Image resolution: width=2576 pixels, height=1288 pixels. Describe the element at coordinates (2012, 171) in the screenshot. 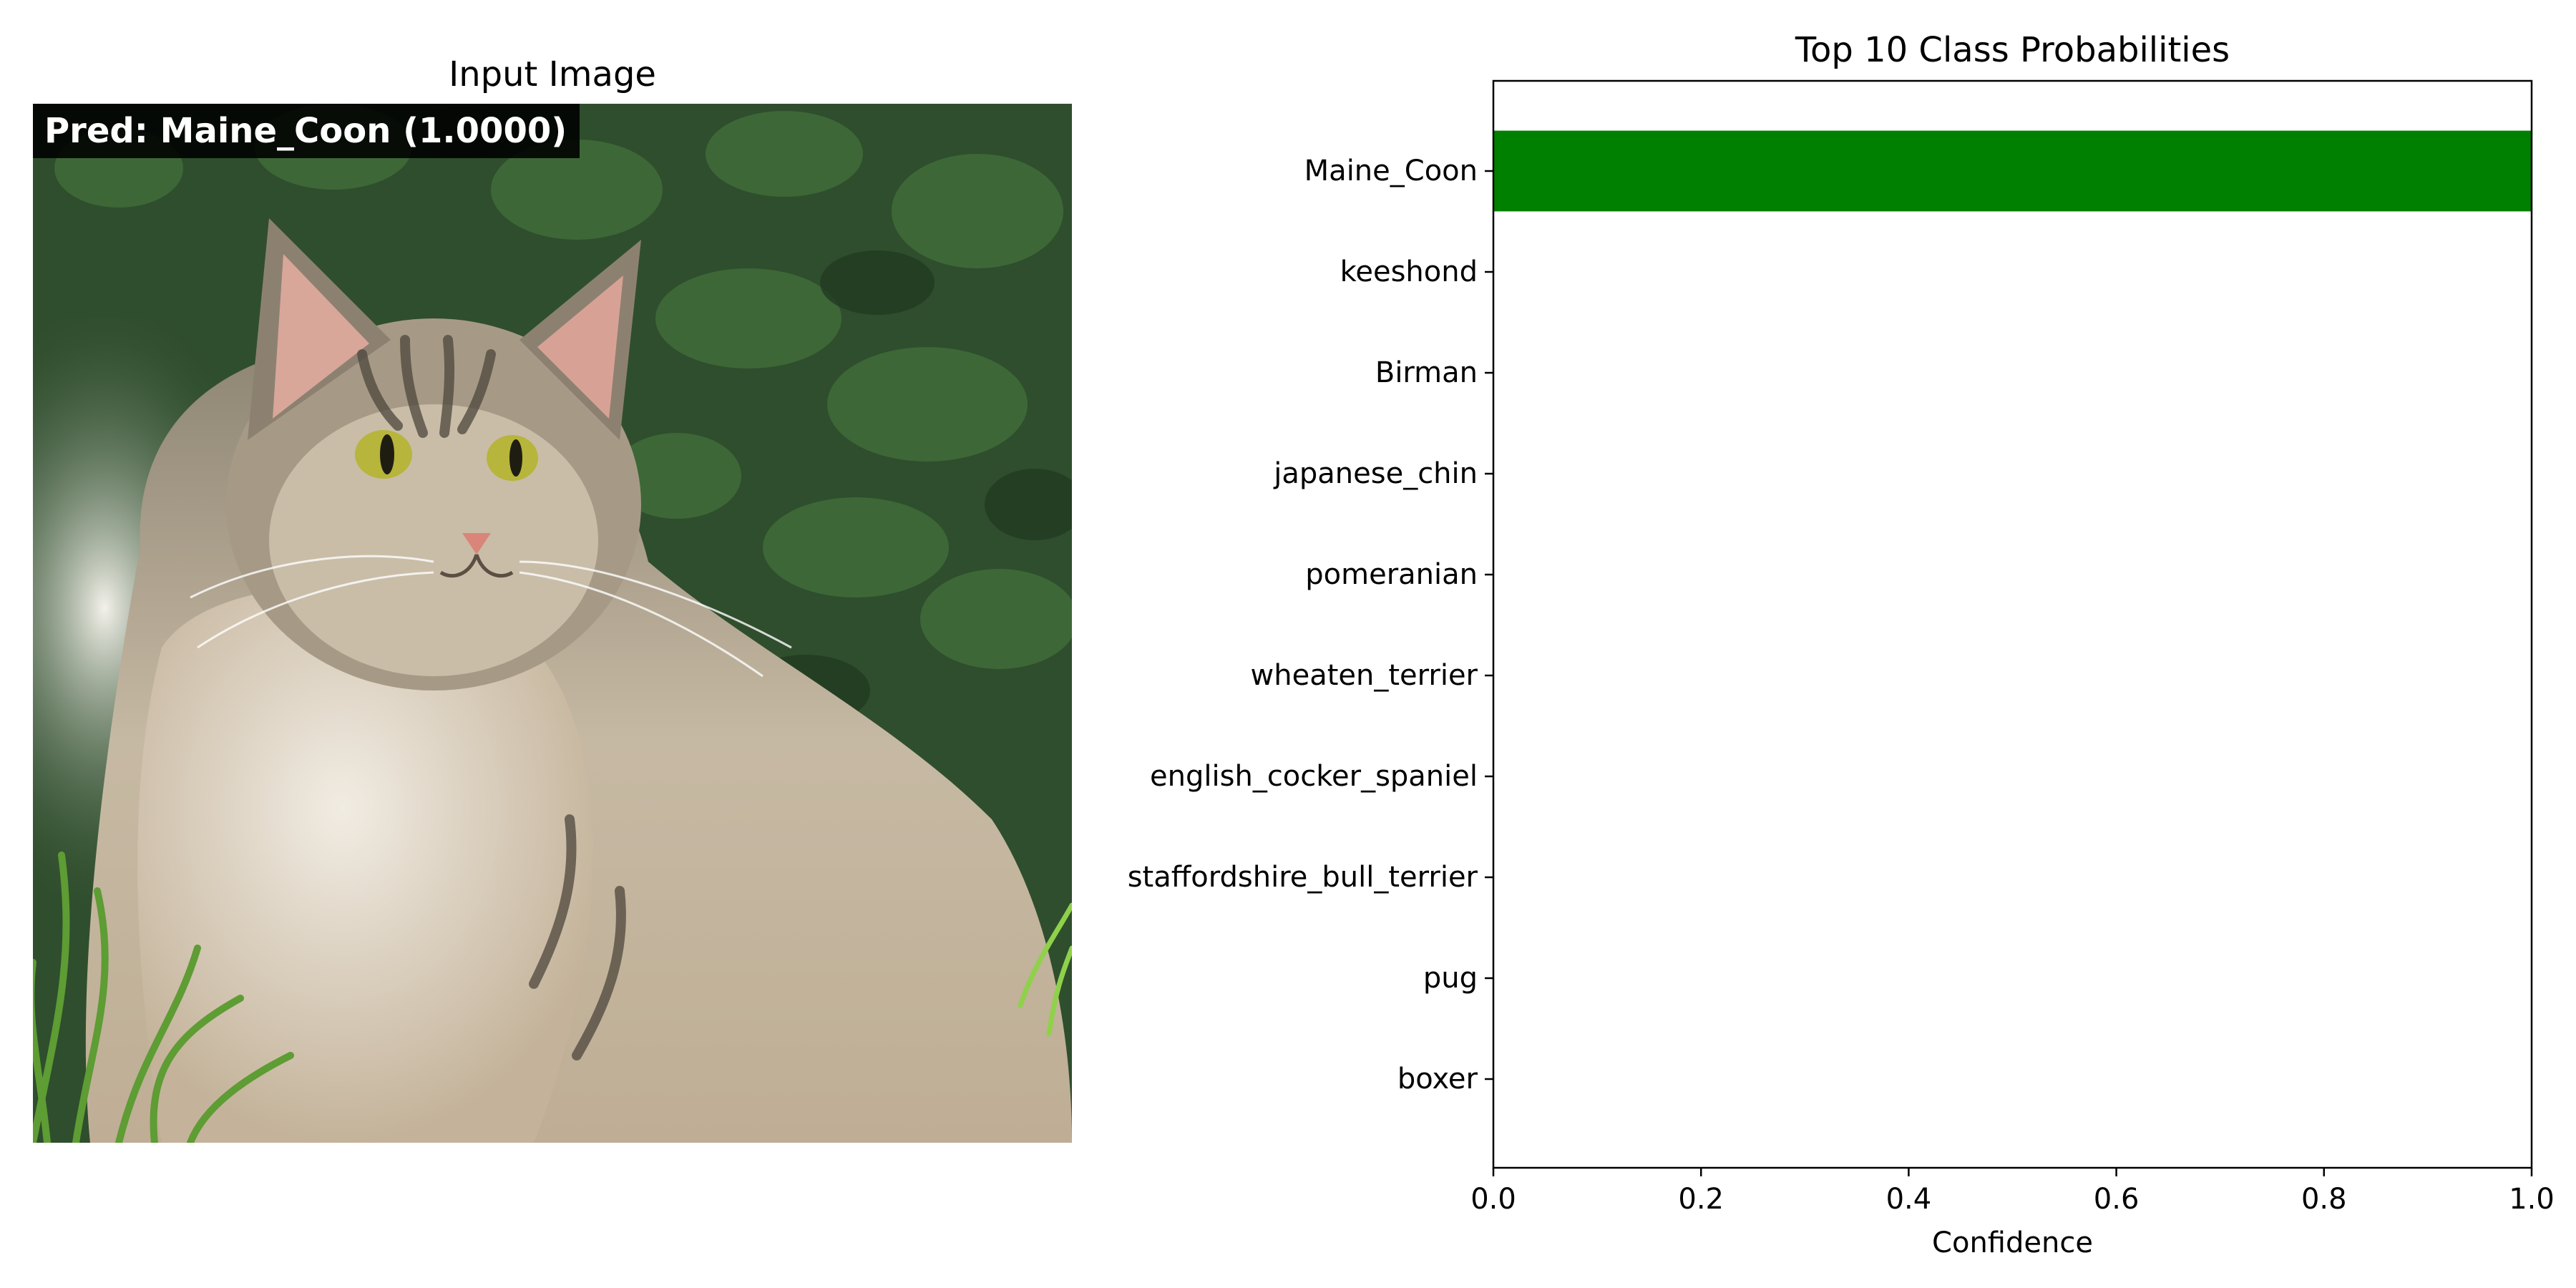

I see `bar-Maine_Coon` at that location.